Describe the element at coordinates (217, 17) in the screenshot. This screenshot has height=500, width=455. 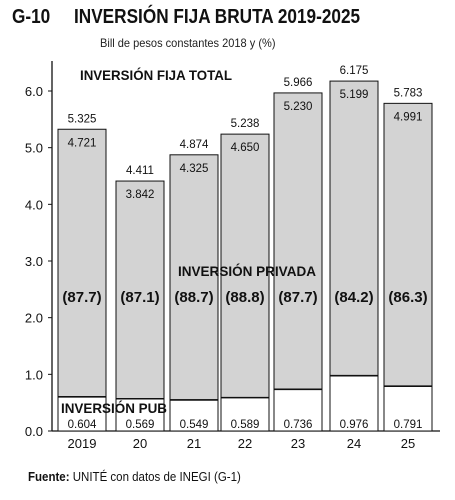
I see `chart-title: INVERSIÓN FIJA BRUTA 2019-2025` at that location.